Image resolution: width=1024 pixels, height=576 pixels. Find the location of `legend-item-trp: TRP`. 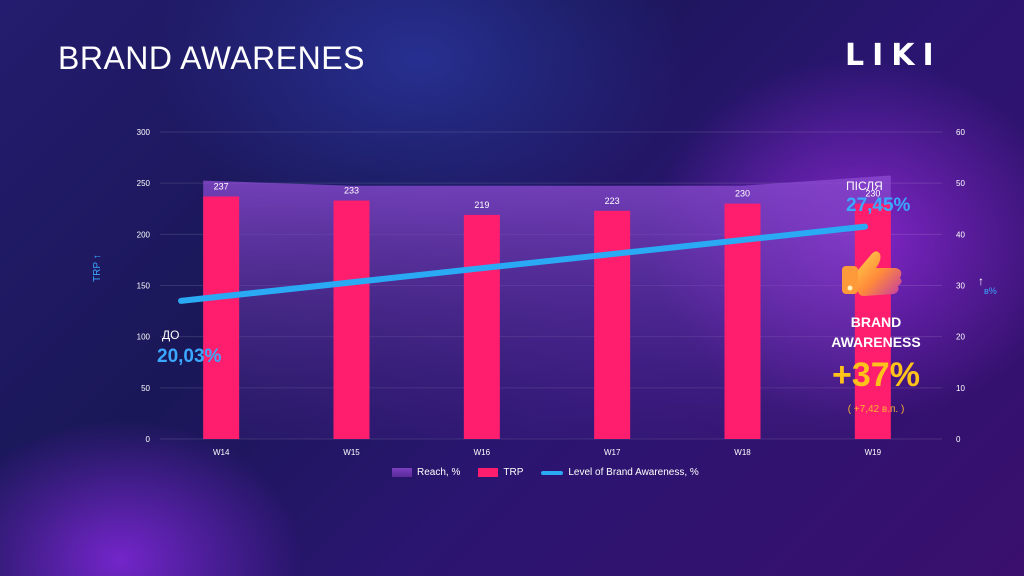

legend-item-trp: TRP is located at coordinates (500, 472).